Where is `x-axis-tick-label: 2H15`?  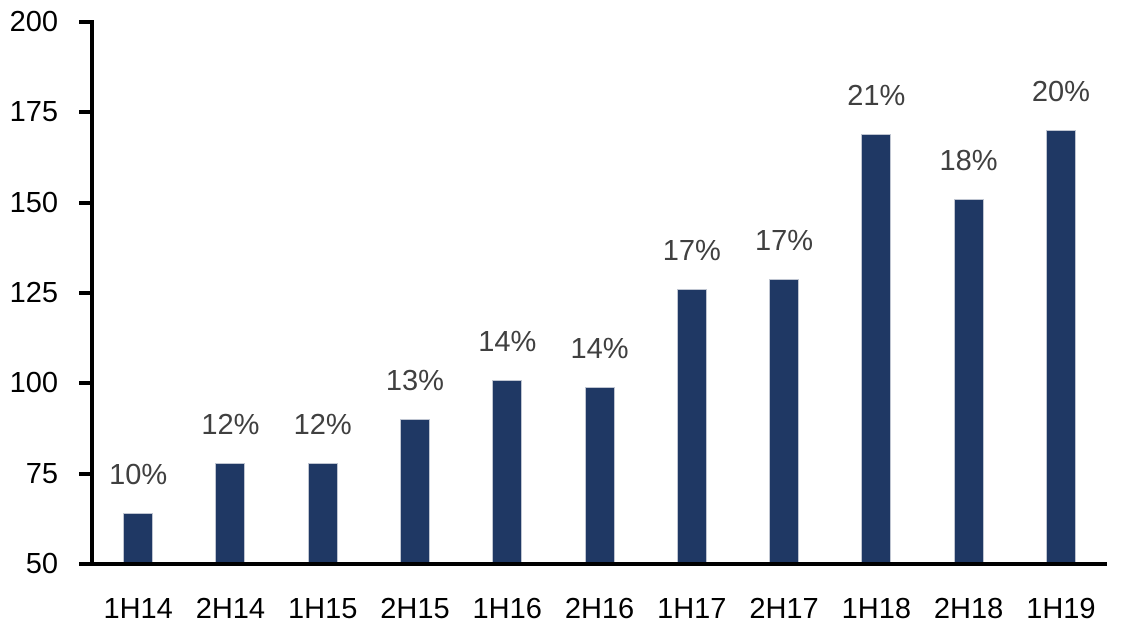
x-axis-tick-label: 2H15 is located at coordinates (415, 609).